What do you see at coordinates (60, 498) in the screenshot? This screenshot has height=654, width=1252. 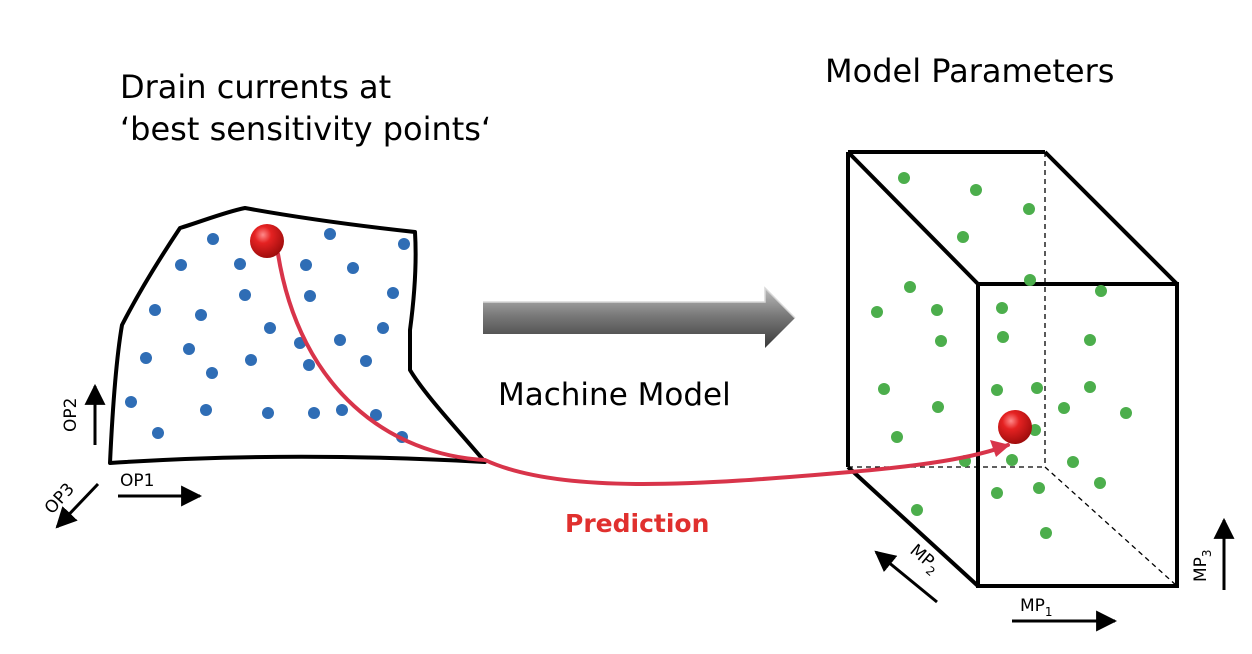 I see `op3-label: OP3` at bounding box center [60, 498].